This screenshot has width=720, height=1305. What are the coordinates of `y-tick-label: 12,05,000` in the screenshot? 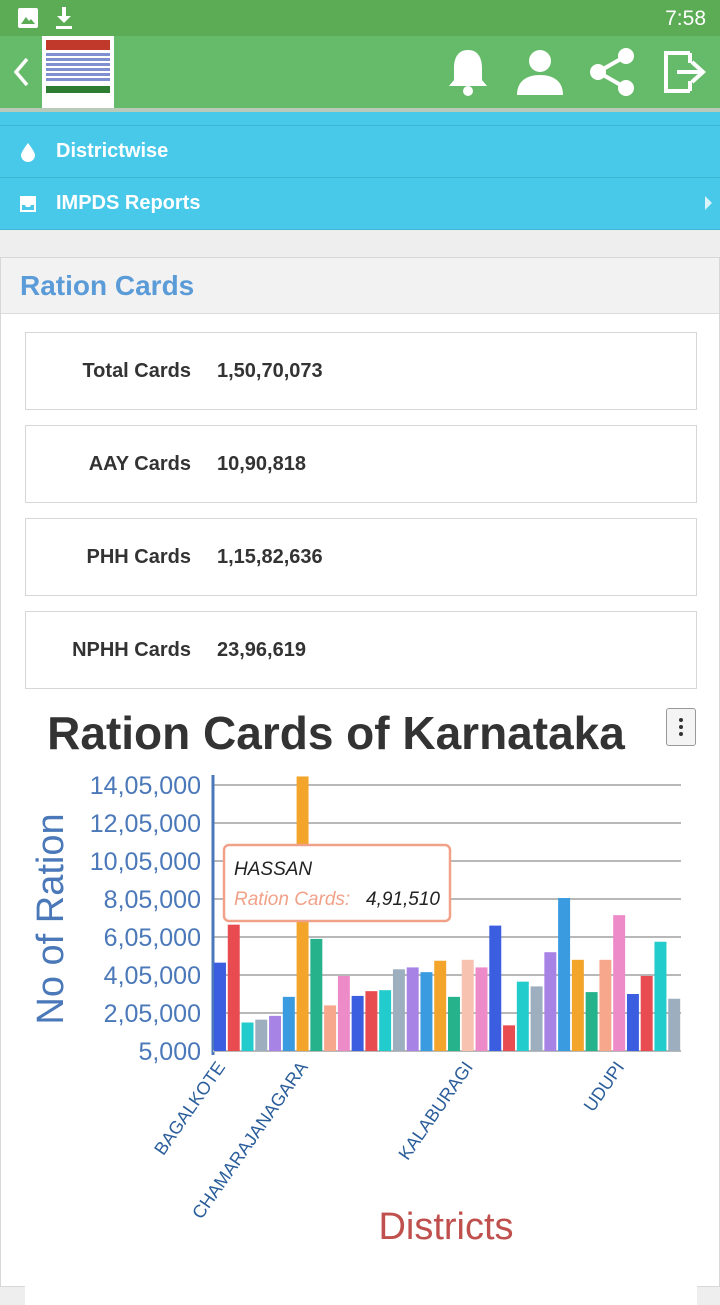 It's located at (145, 824).